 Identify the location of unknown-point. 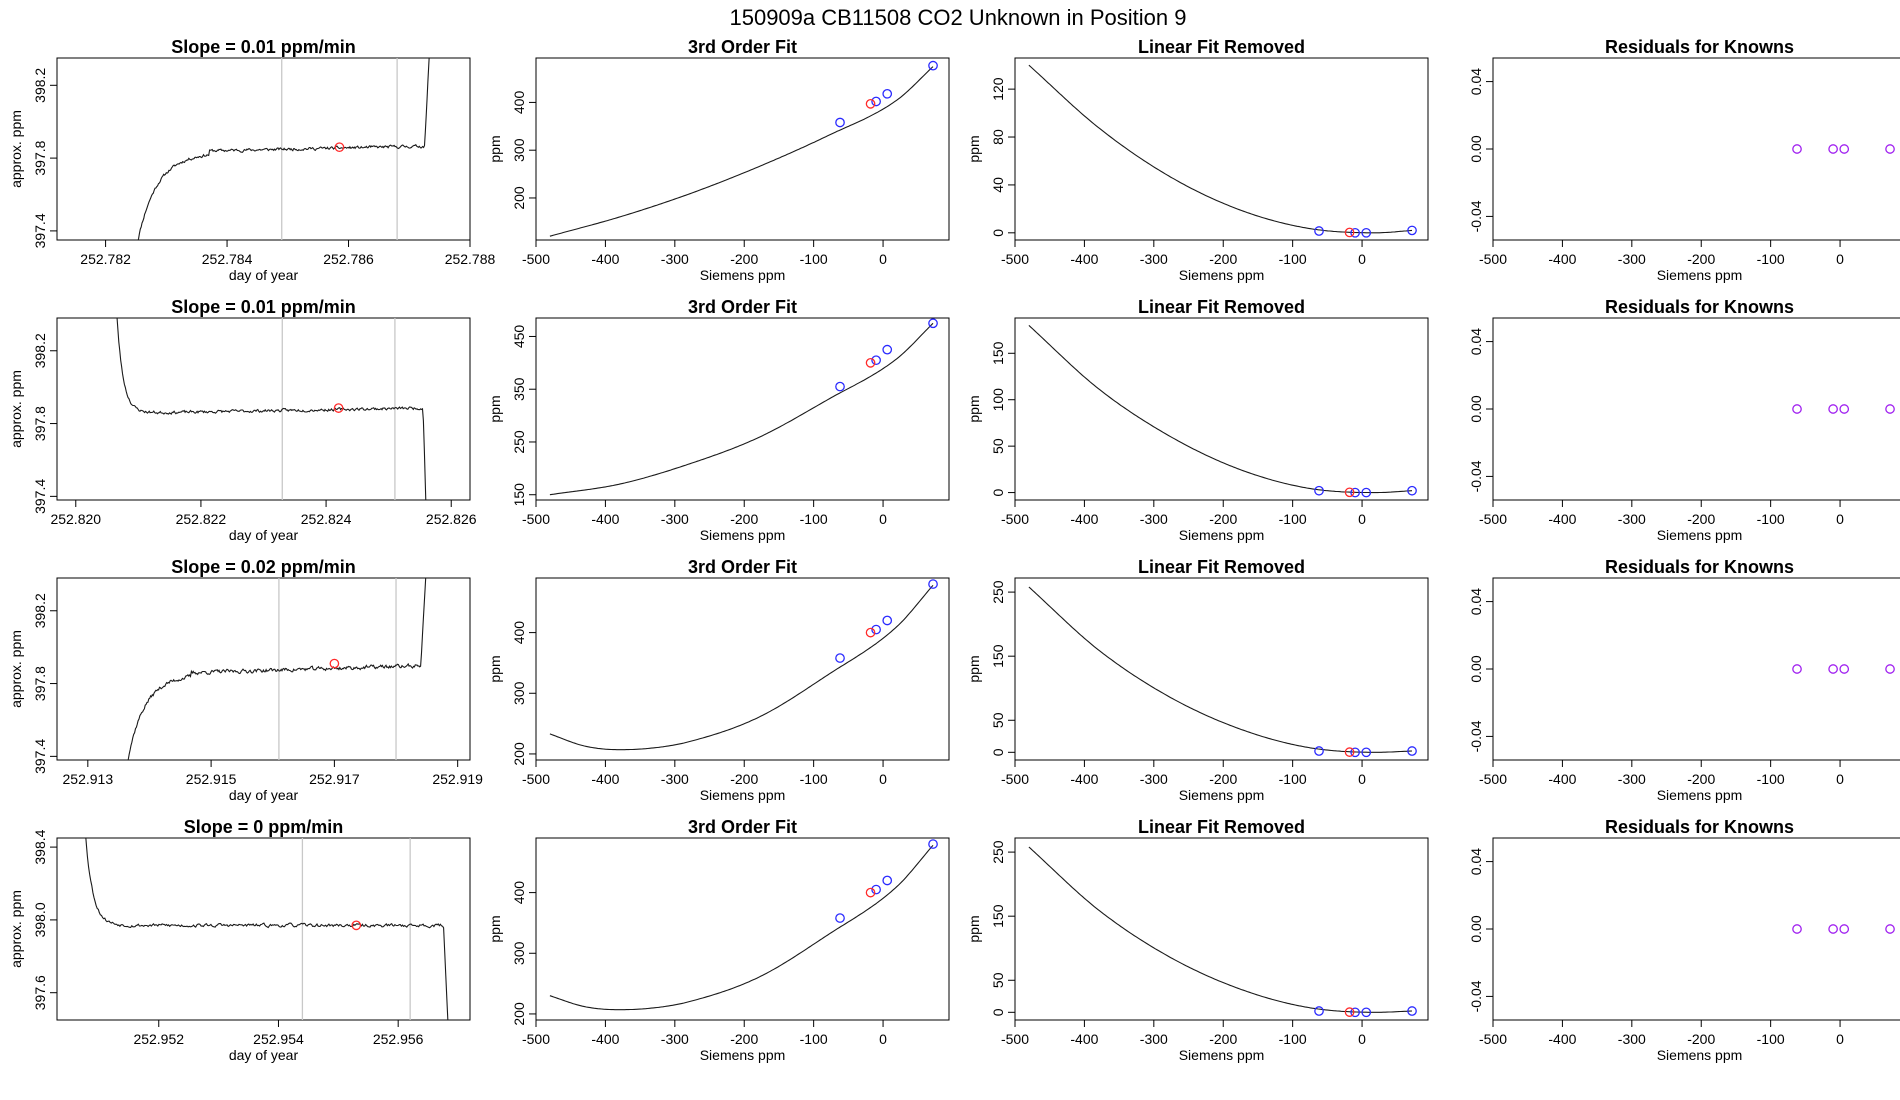
(1349, 492).